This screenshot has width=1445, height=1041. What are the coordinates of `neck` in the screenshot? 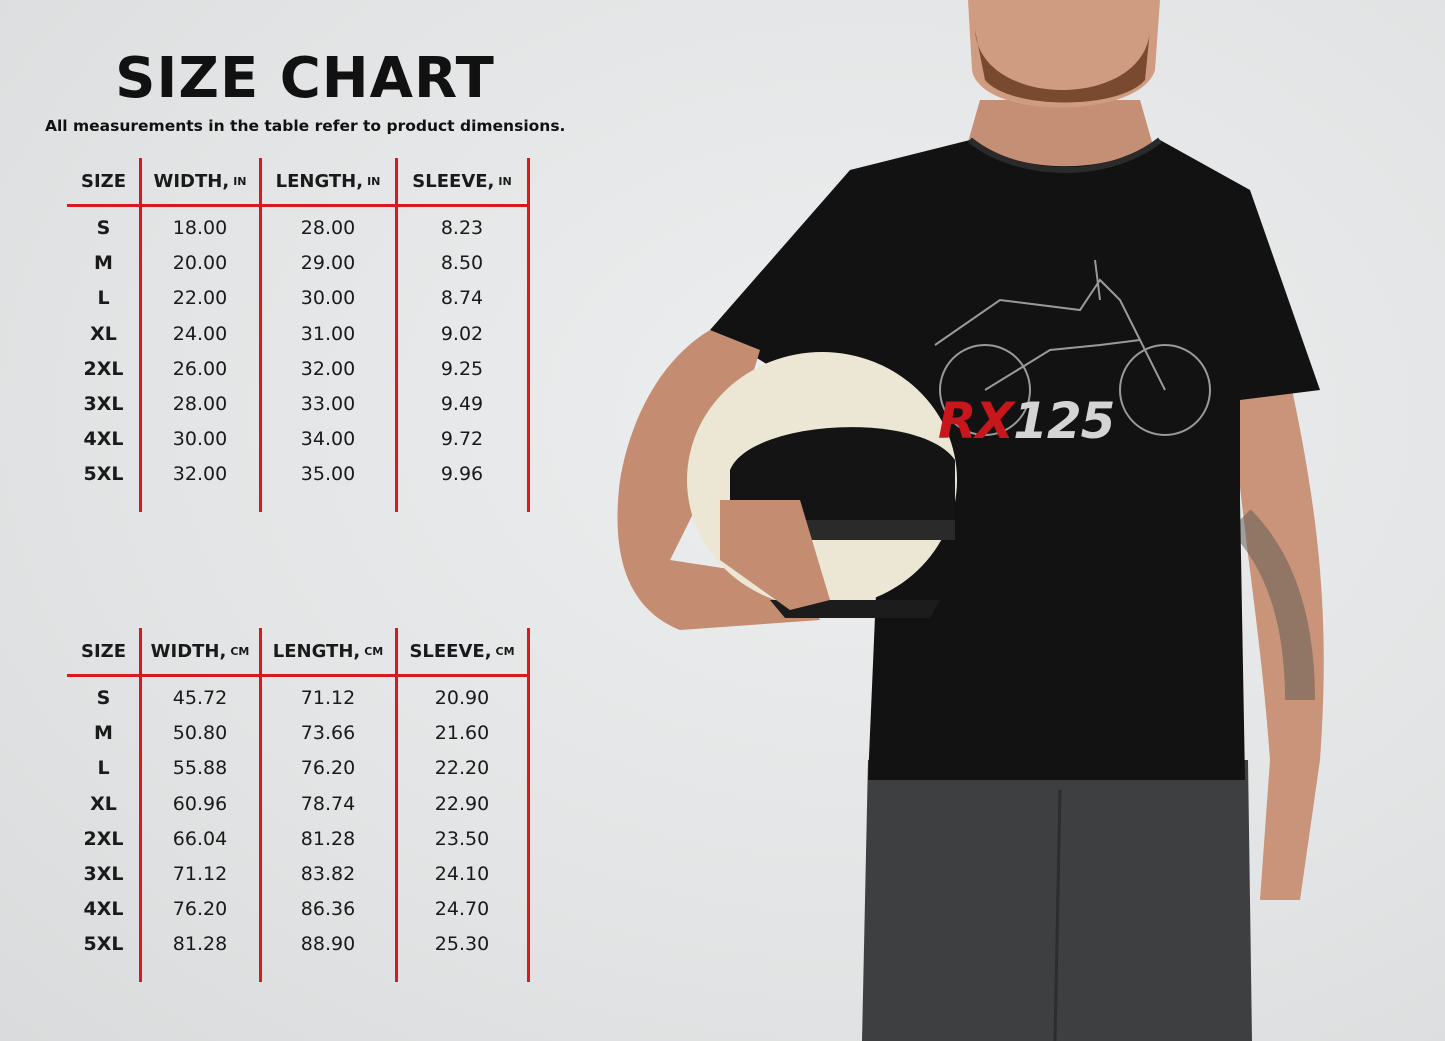 It's located at (1060, 135).